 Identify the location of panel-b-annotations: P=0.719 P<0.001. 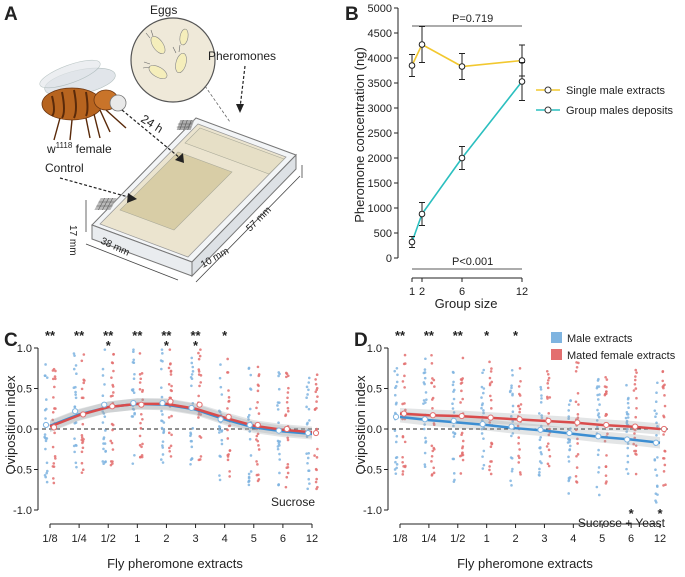
(467, 141).